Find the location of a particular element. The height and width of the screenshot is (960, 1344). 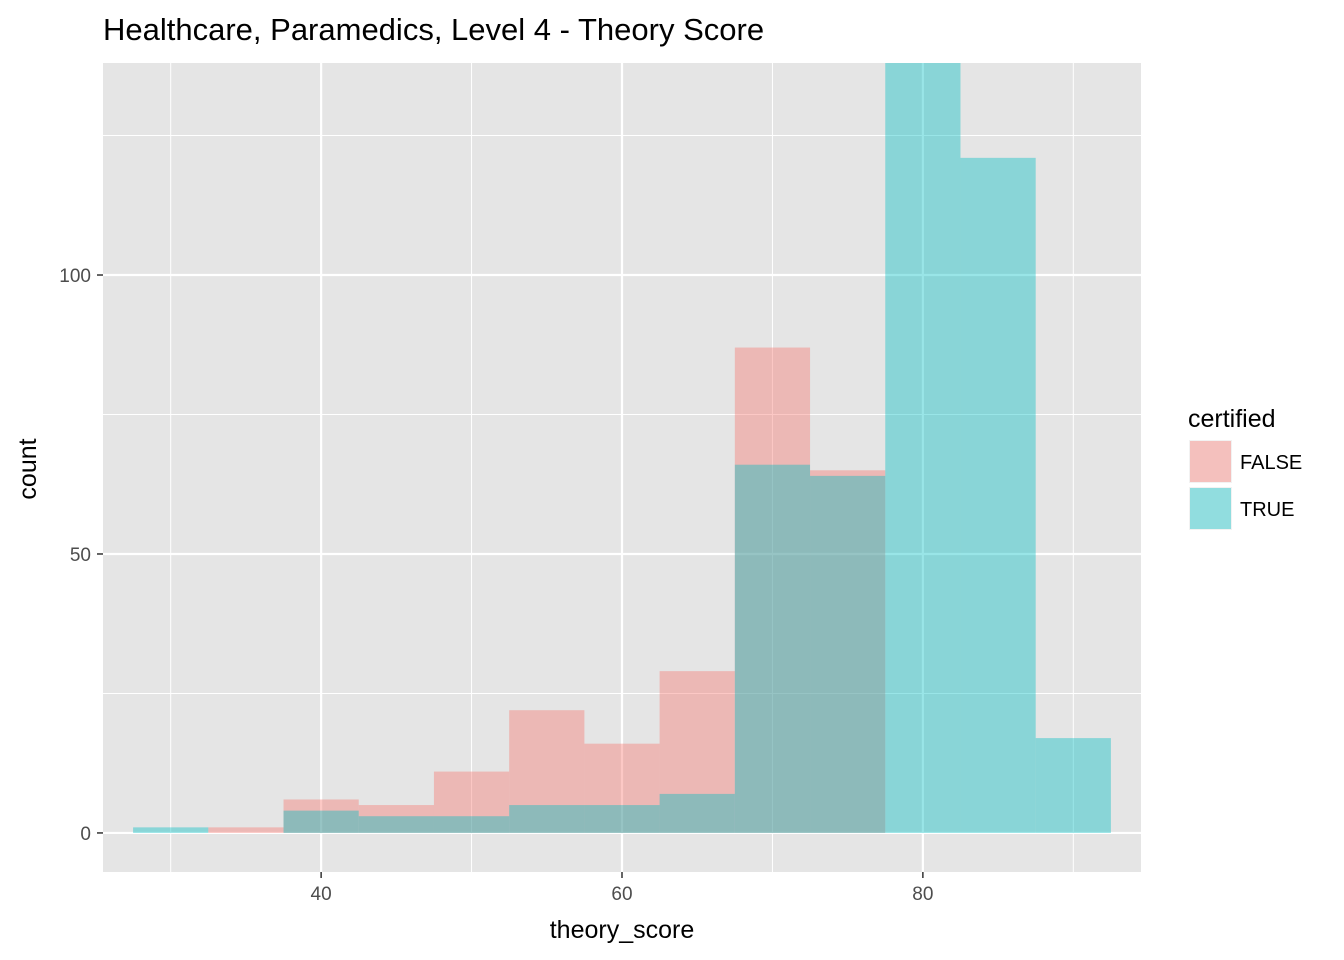

legend-key-bg-true is located at coordinates (1210, 508).